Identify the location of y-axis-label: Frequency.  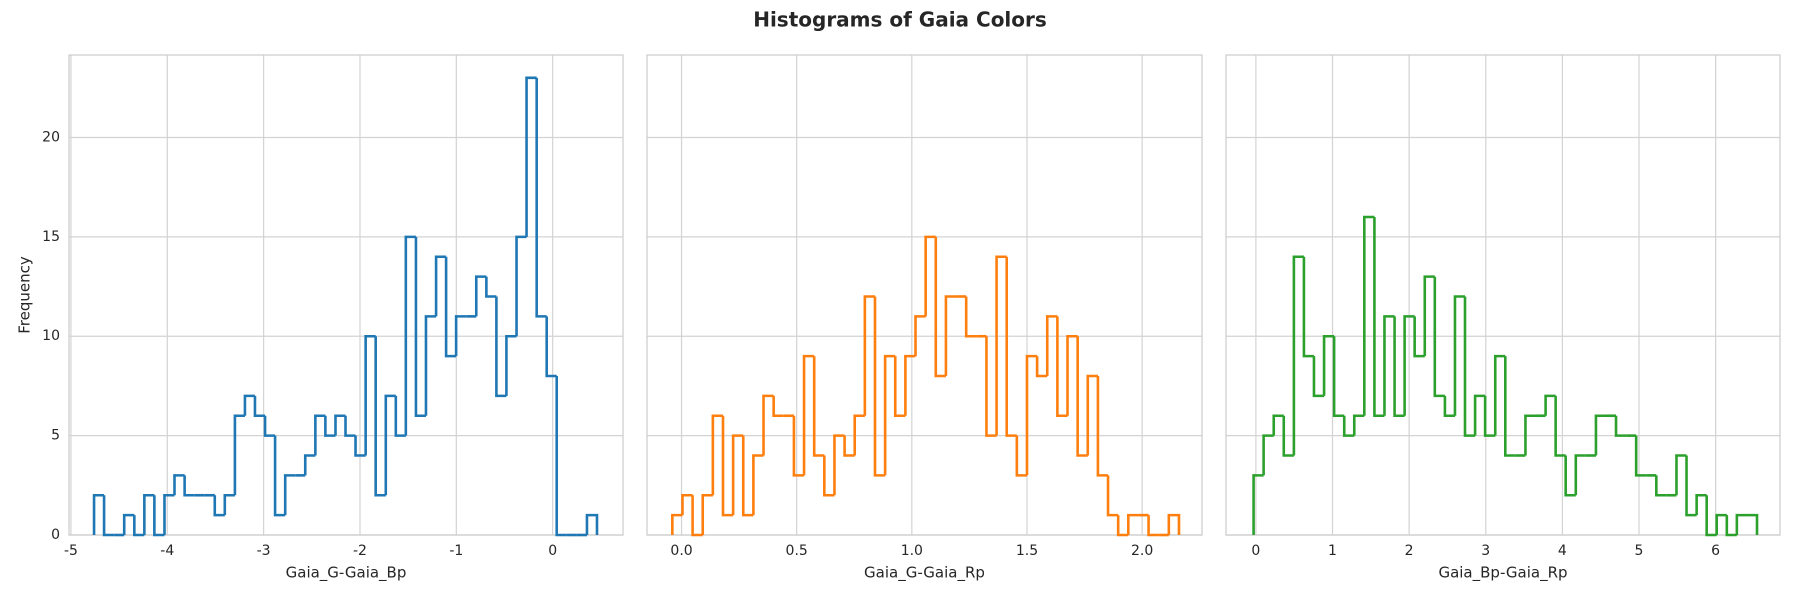
(25, 295).